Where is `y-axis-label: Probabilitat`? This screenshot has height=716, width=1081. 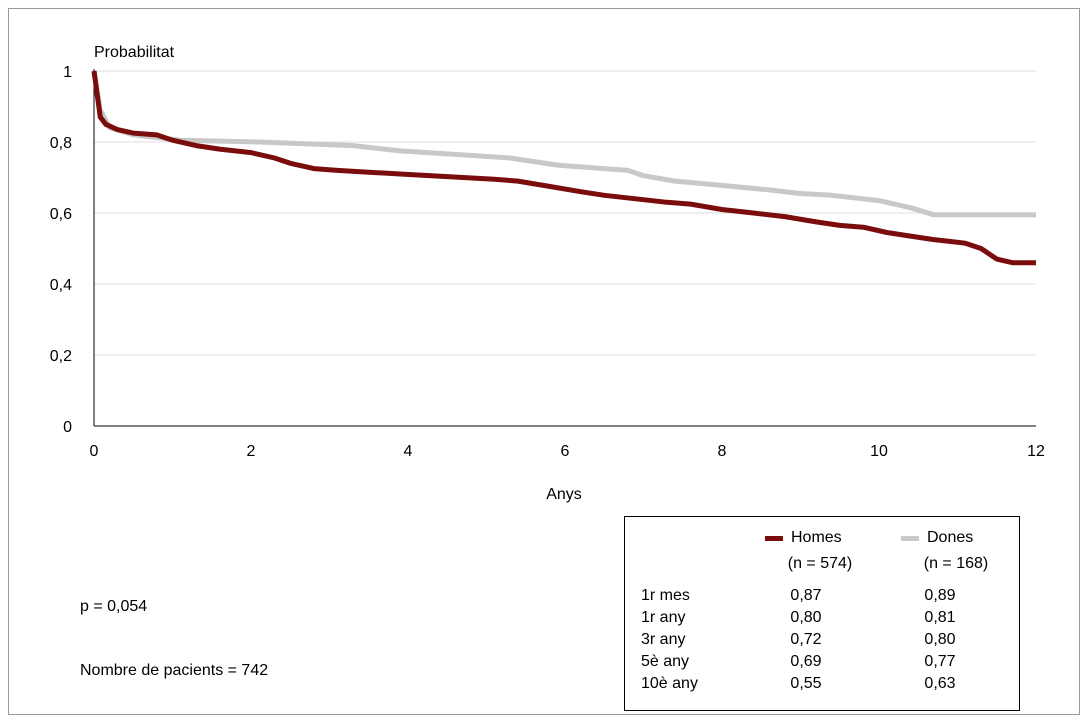 y-axis-label: Probabilitat is located at coordinates (134, 52).